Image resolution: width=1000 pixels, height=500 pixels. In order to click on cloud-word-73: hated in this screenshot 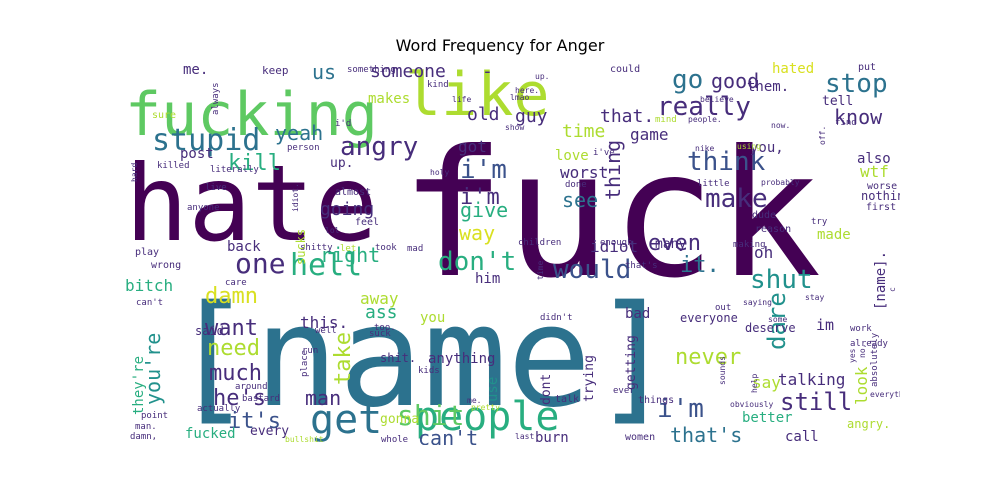, I will do `click(793, 69)`.